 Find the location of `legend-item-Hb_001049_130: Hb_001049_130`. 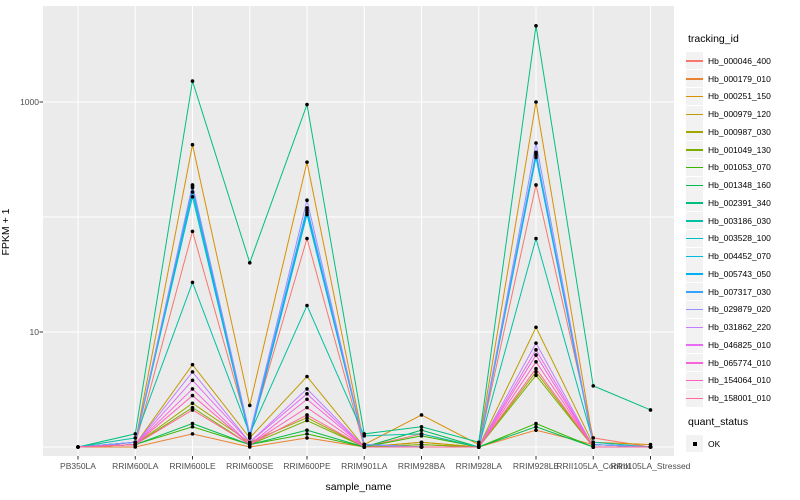

legend-item-Hb_001049_130: Hb_001049_130 is located at coordinates (742, 150).